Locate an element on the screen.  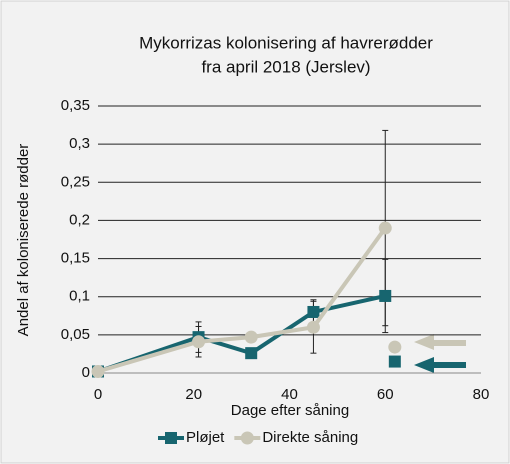
chart-title: Mykorrizas kolonisering af havrerødder is located at coordinates (286, 42).